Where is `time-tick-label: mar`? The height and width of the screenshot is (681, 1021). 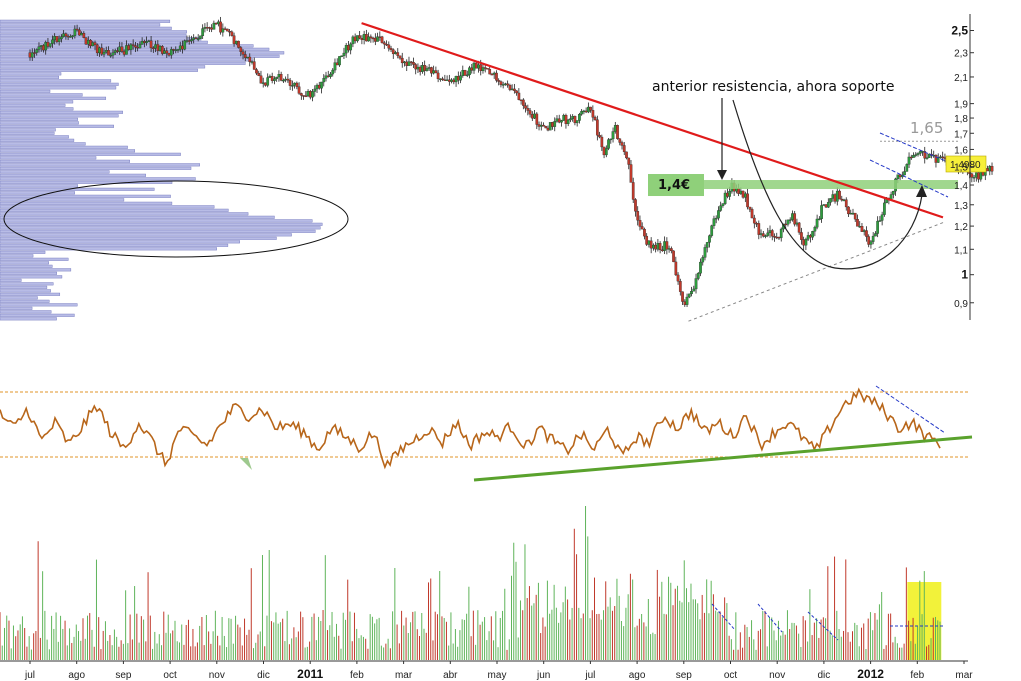 time-tick-label: mar is located at coordinates (964, 675).